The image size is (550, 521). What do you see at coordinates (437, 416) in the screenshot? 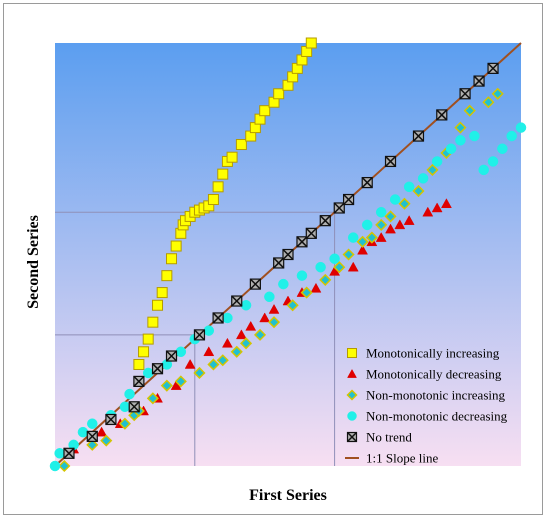
I see `legend-label-non-monotonic-decreasing: Non-monotonic decreasing` at bounding box center [437, 416].